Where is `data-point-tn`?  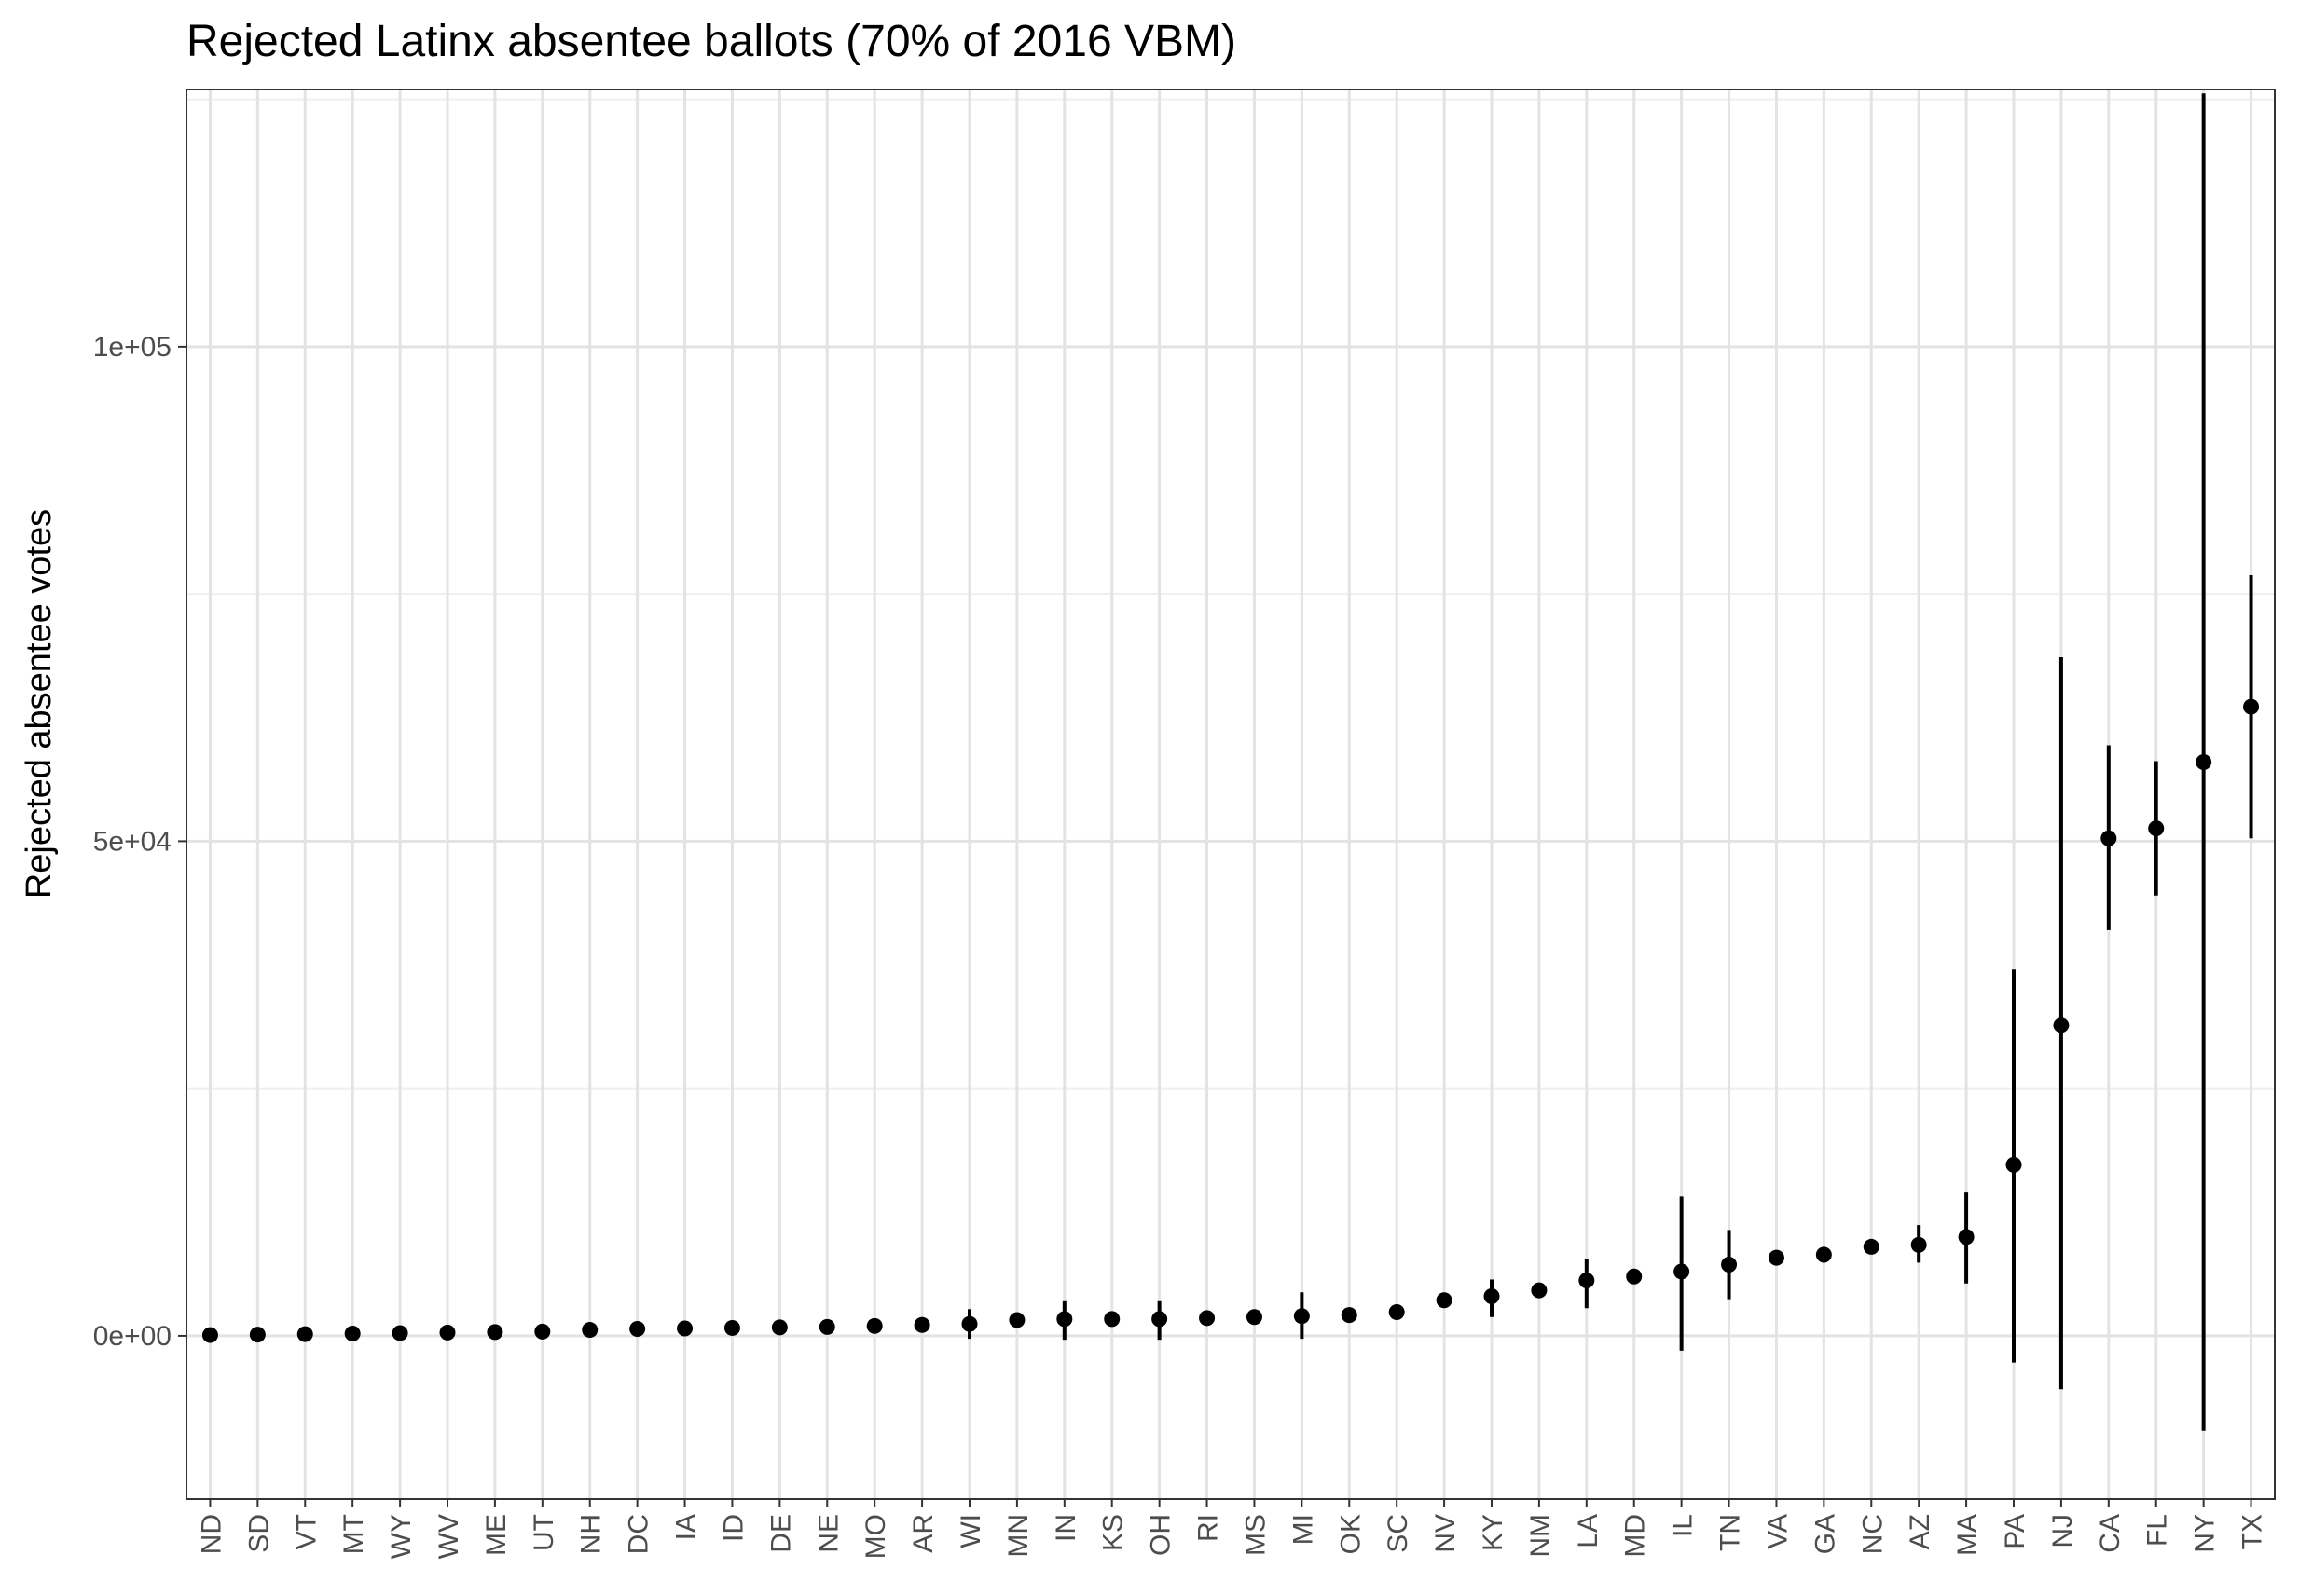 data-point-tn is located at coordinates (1729, 1265).